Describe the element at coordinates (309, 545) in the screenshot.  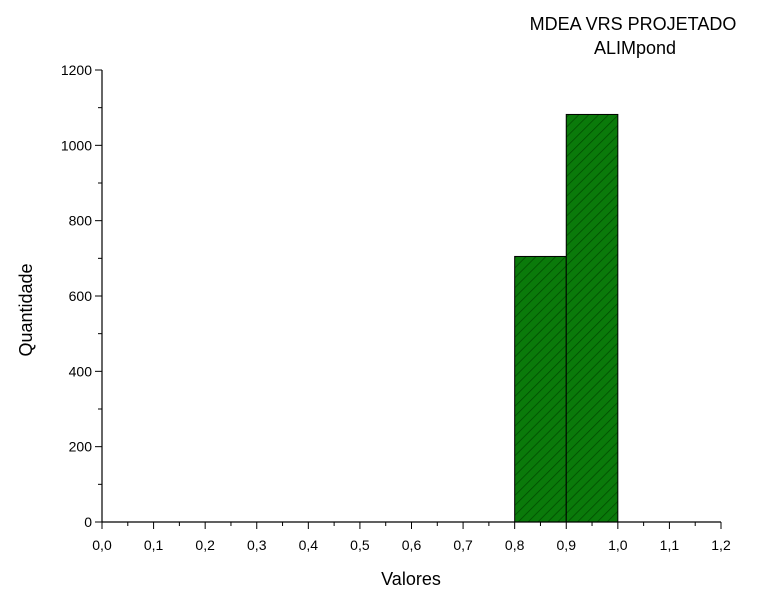
I see `x-tick-label-4: 0,4` at that location.